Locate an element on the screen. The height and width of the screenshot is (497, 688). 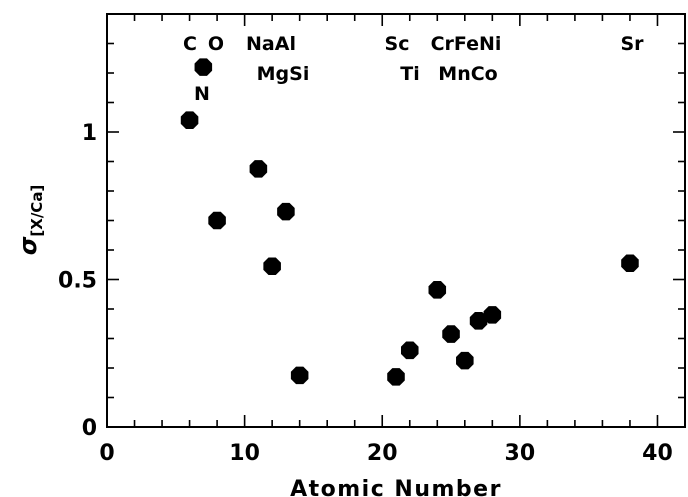
element-label: O is located at coordinates (216, 44).